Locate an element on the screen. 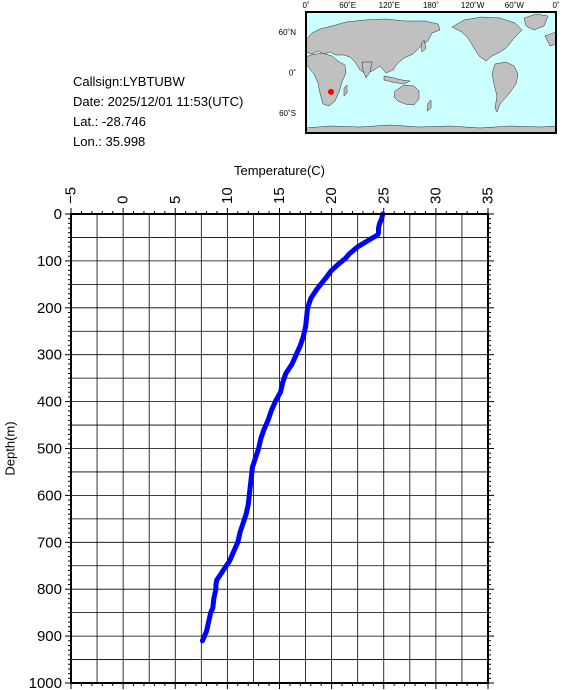 This screenshot has height=690, width=564. south-america-landmass is located at coordinates (505, 87).